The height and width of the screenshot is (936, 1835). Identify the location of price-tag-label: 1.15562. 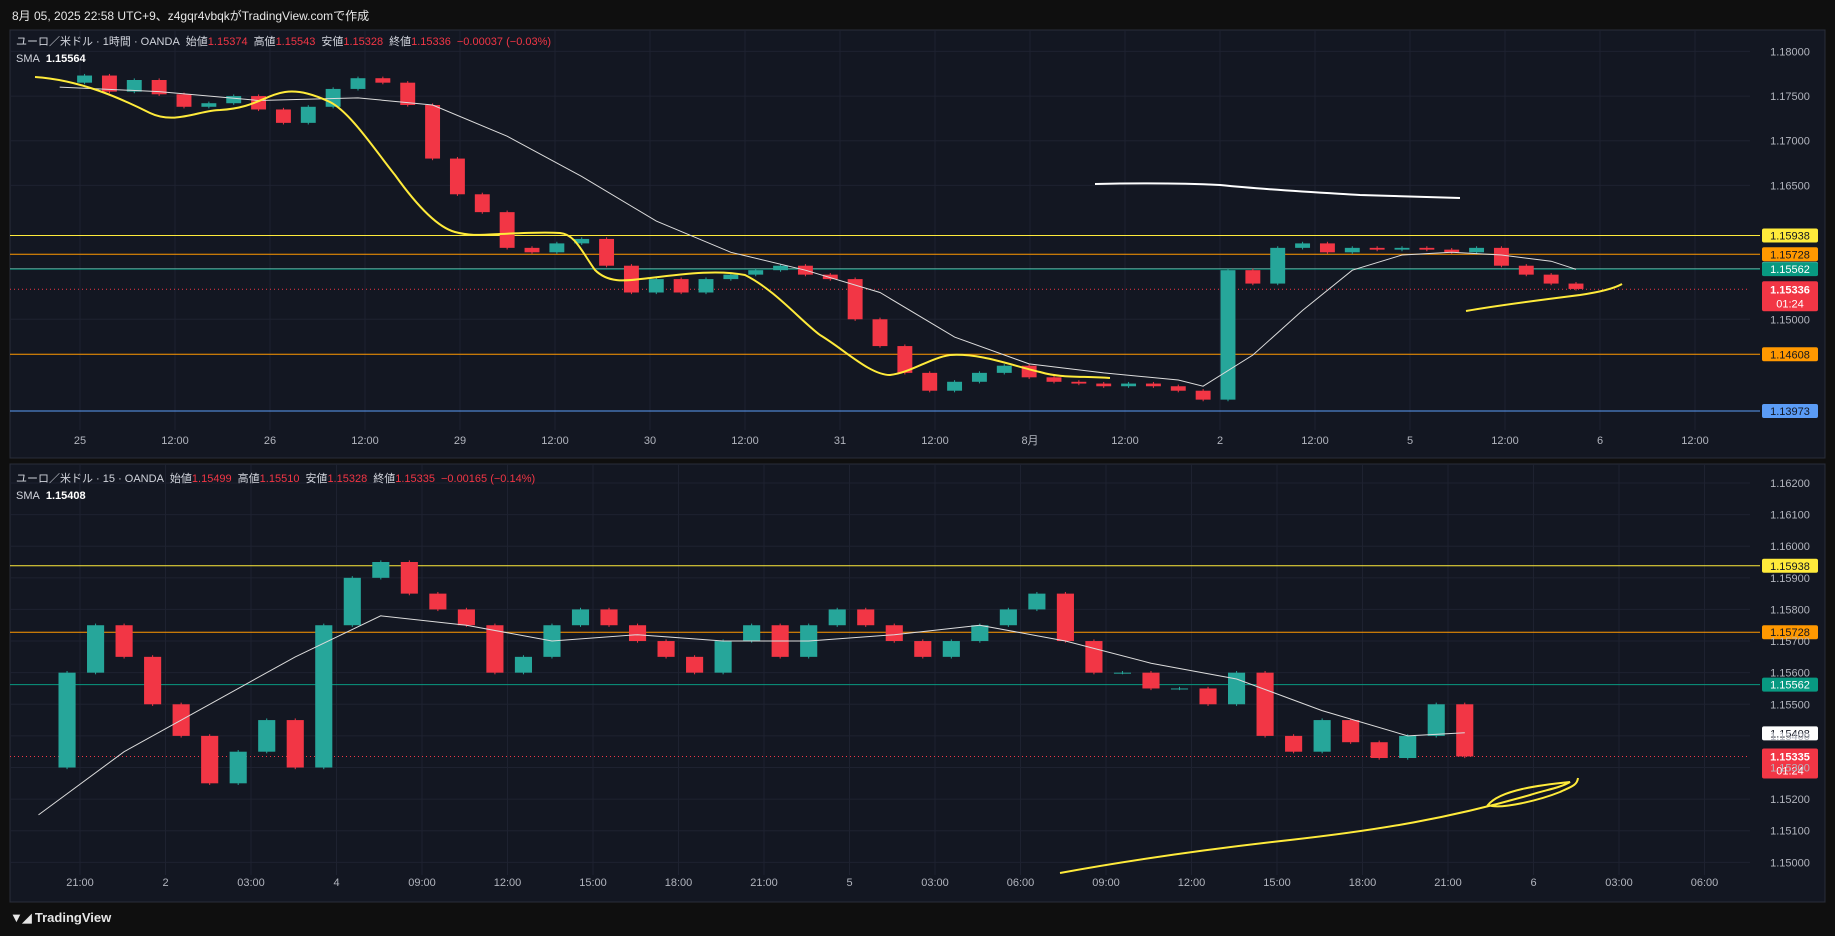
(1790, 686).